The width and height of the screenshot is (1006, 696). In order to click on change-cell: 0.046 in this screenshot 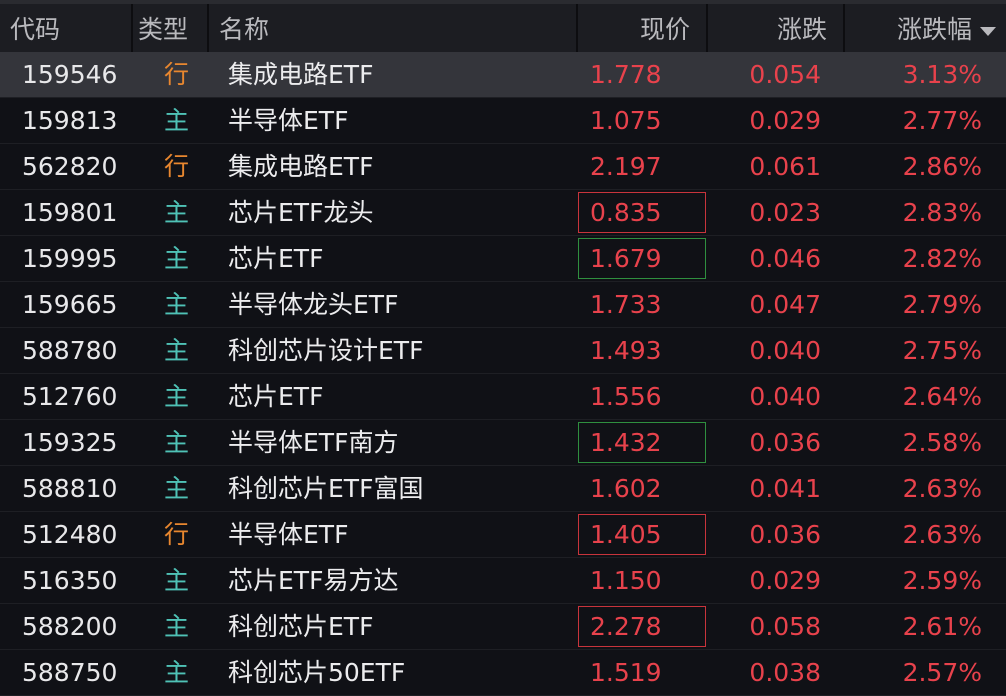, I will do `click(785, 258)`.